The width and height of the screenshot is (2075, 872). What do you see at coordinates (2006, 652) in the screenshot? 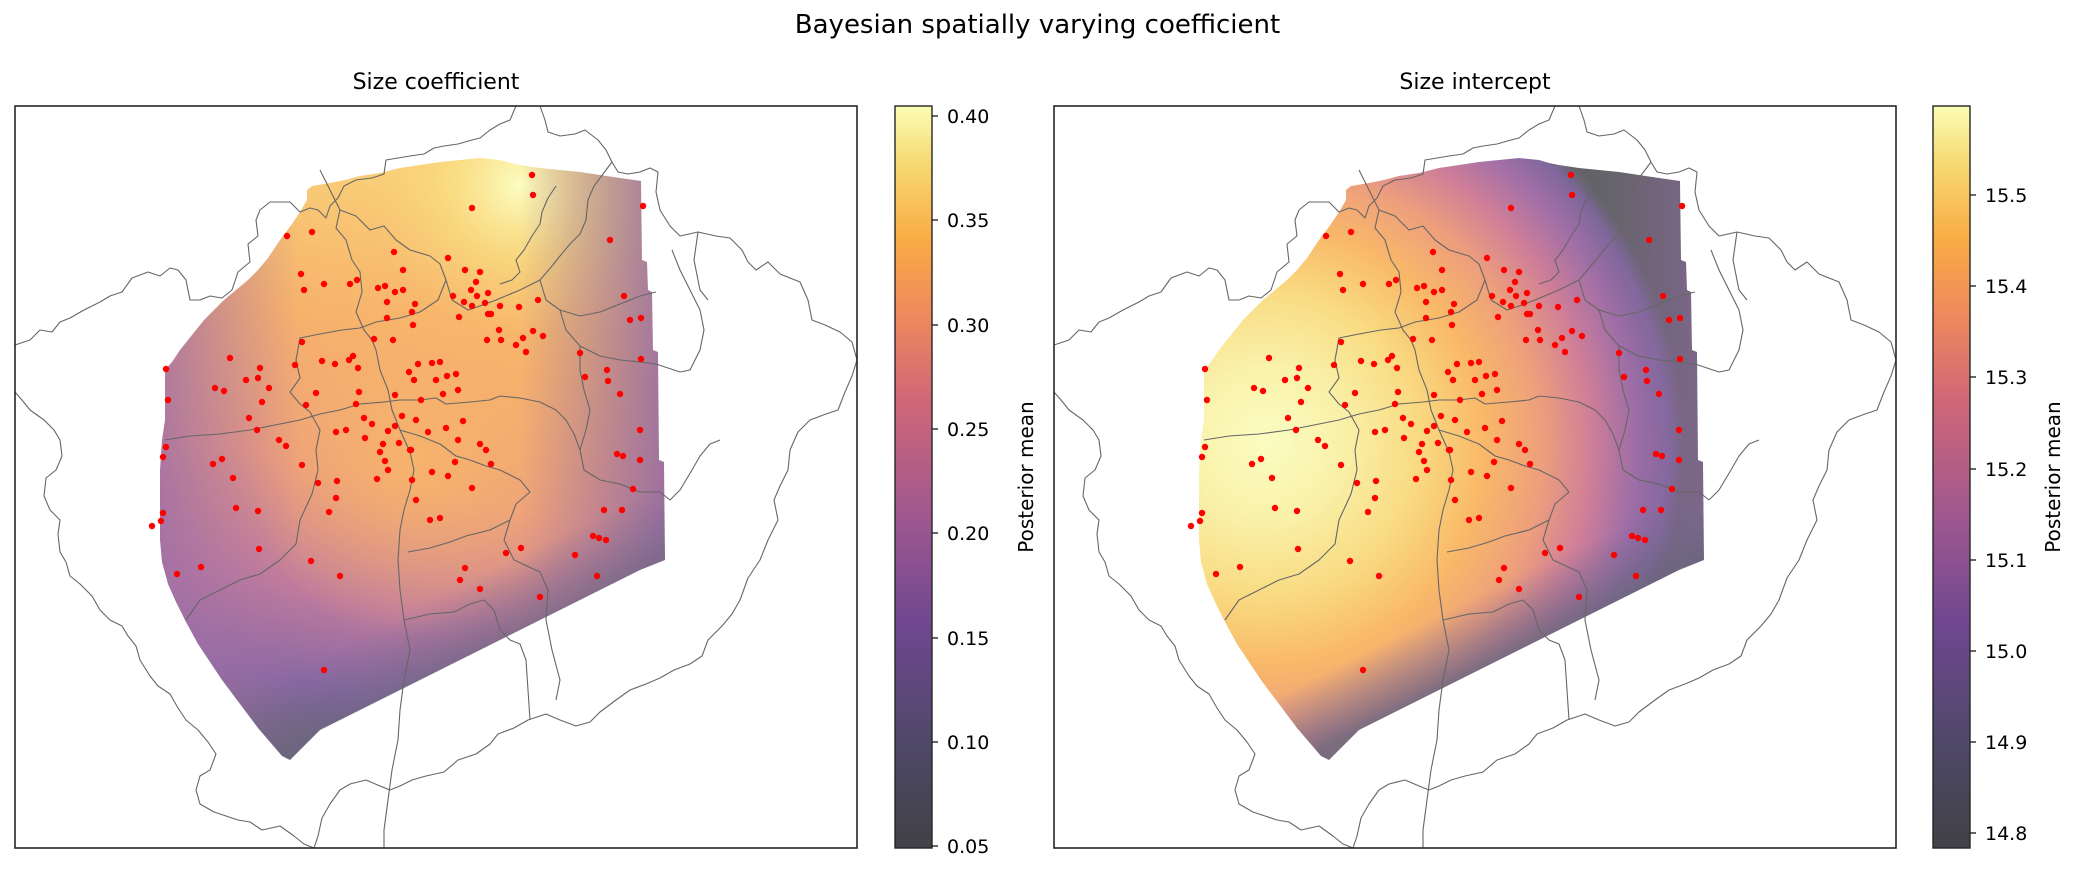
I see `colorbar-tick: 15.0` at bounding box center [2006, 652].